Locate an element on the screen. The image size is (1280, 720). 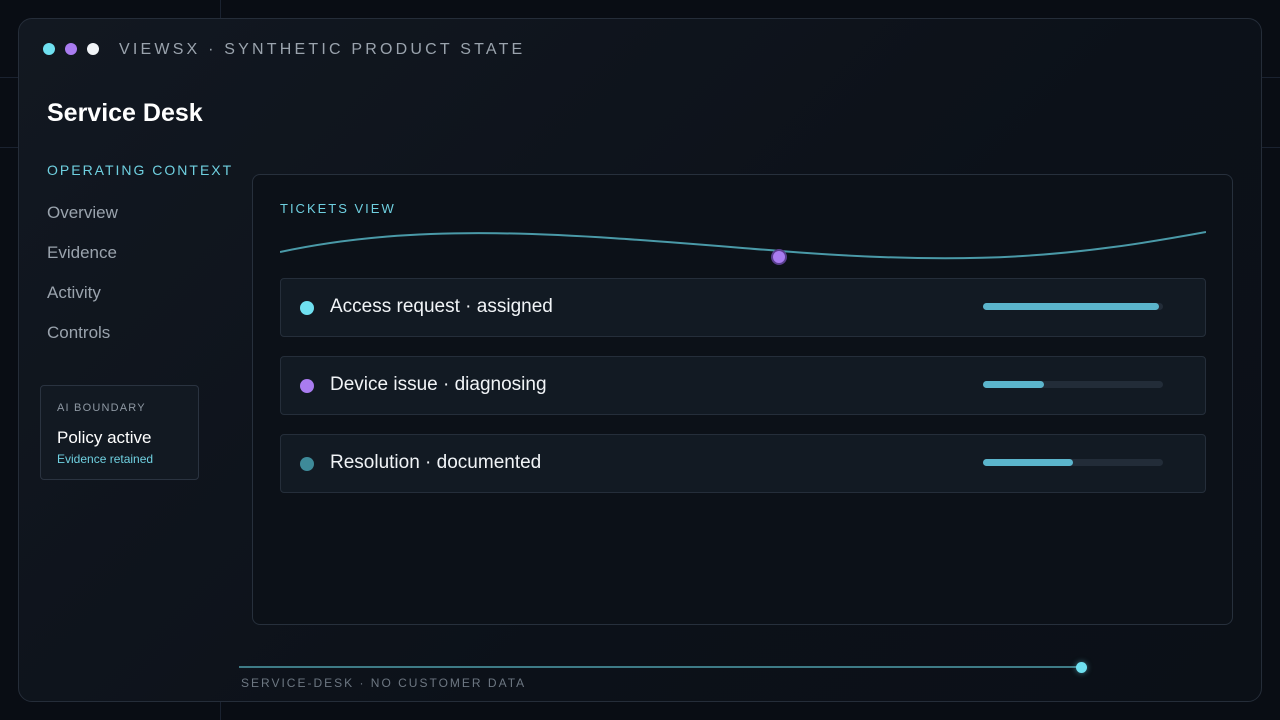
window-dot-cyan is located at coordinates (49, 49).